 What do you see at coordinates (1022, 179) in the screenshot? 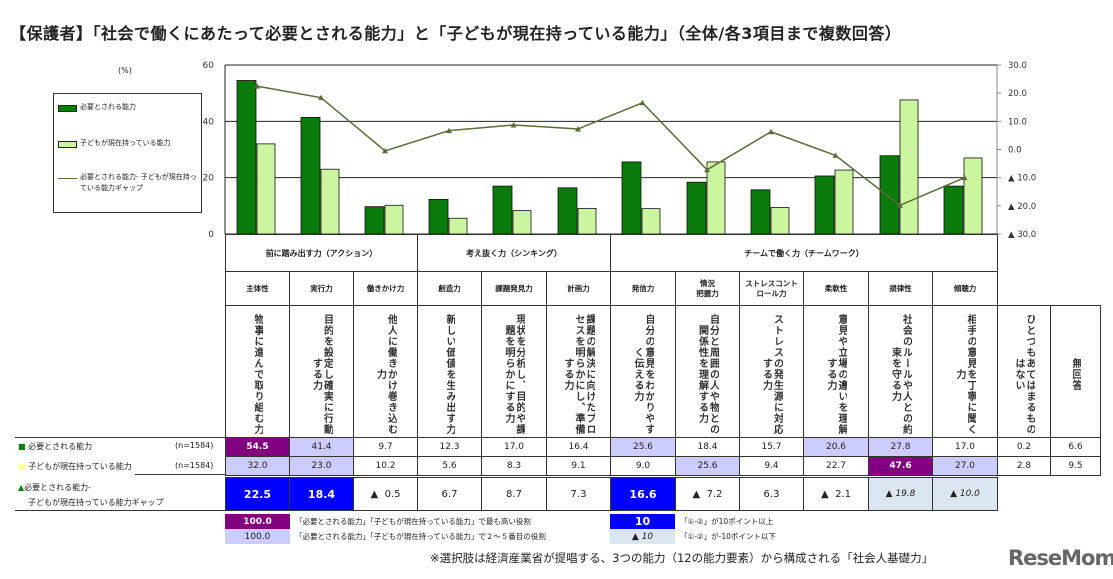
I see `right-tick-label: ▲ 10.0` at bounding box center [1022, 179].